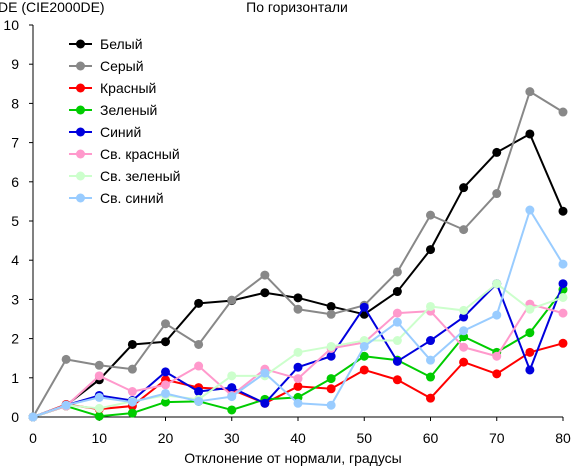 This screenshot has height=468, width=571. What do you see at coordinates (33, 438) in the screenshot?
I see `x-tick-label: 0` at bounding box center [33, 438].